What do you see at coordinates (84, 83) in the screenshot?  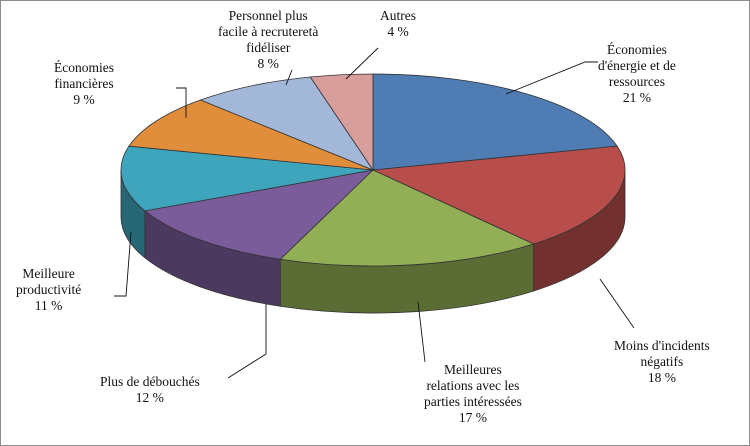 I see `slice-label-financieres: Économies financières 9 %` at bounding box center [84, 83].